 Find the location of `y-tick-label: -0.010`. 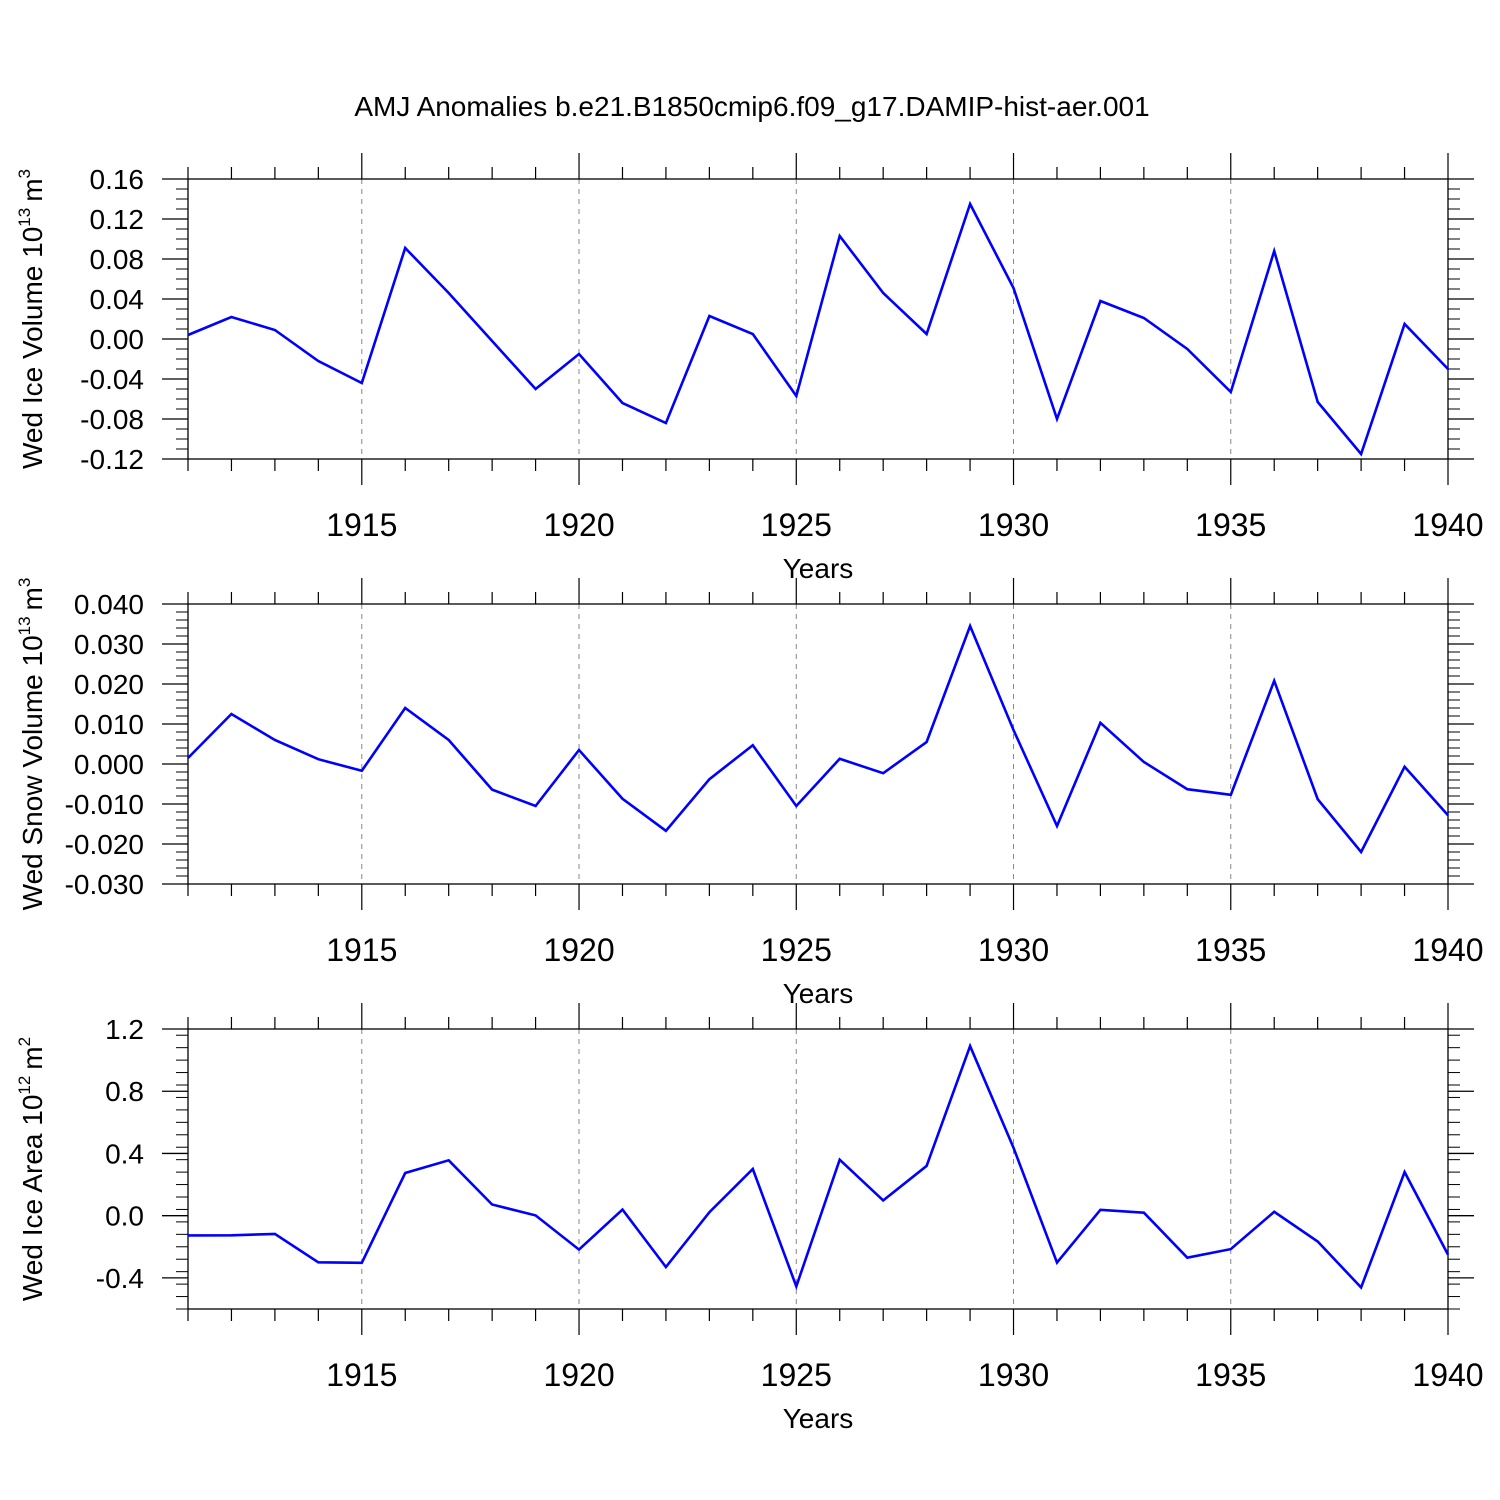

y-tick-label: -0.010 is located at coordinates (104, 804).